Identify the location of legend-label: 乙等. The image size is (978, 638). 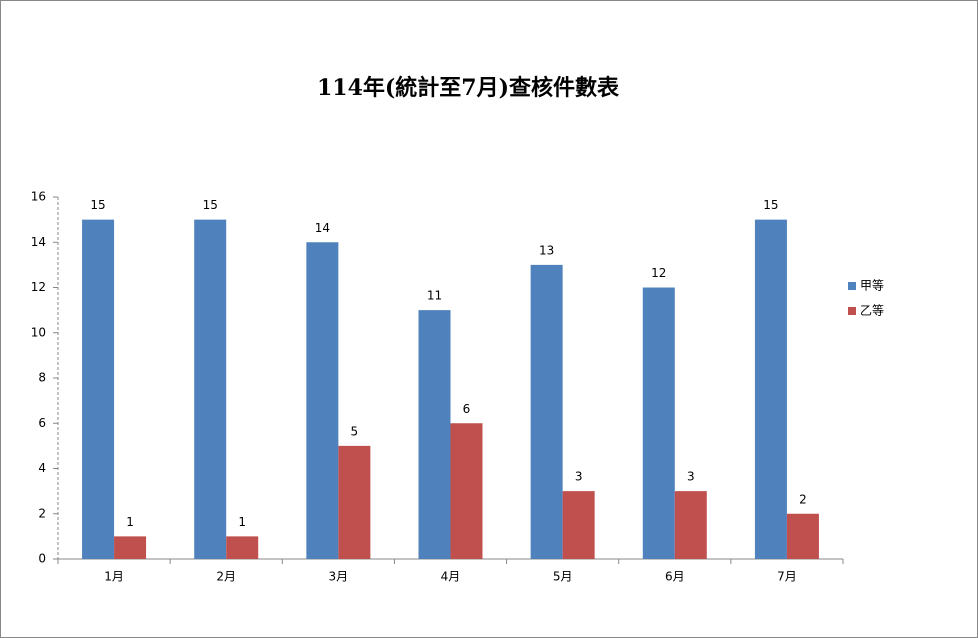
(872, 311).